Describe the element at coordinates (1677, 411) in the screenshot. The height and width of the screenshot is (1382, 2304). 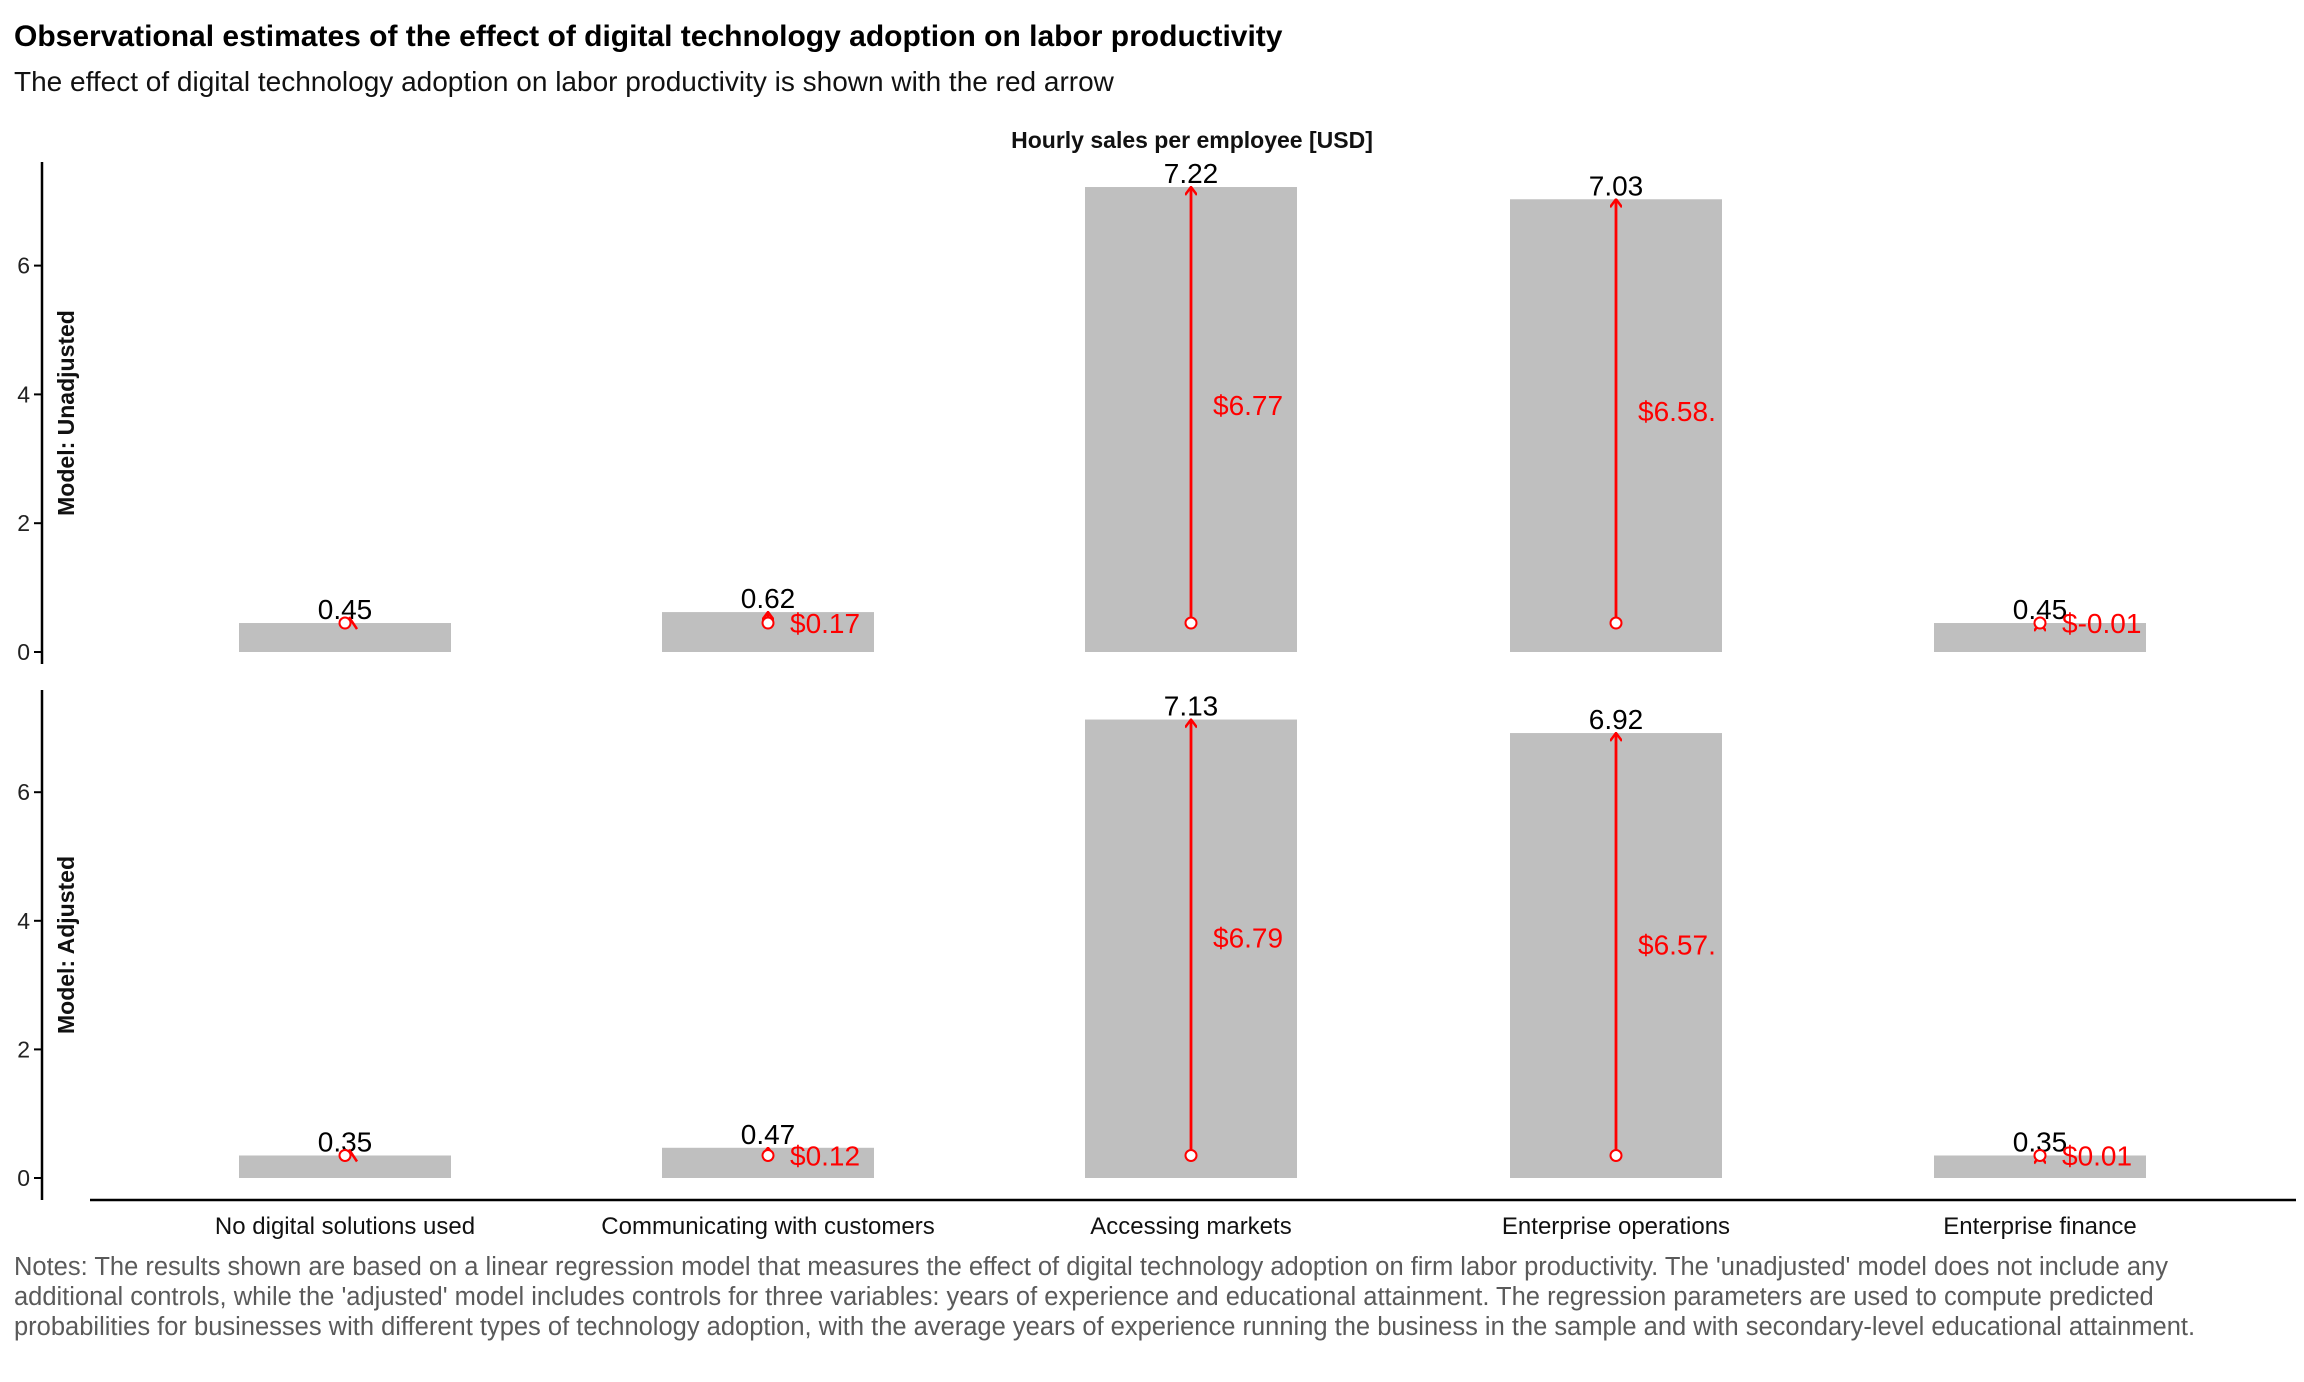
I see `effect-label: $6.58.` at that location.